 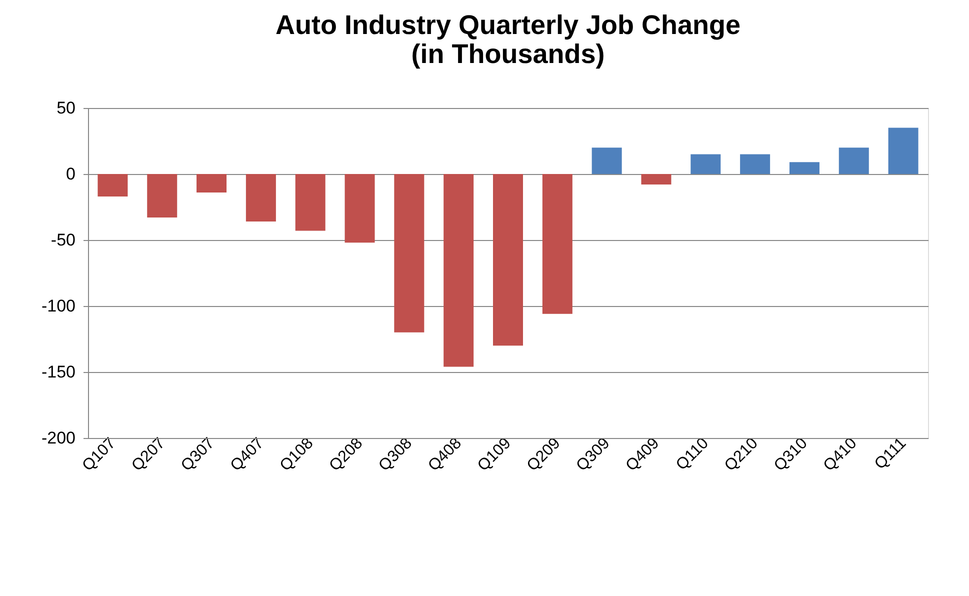 What do you see at coordinates (71, 174) in the screenshot?
I see `y-tick-label: 0` at bounding box center [71, 174].